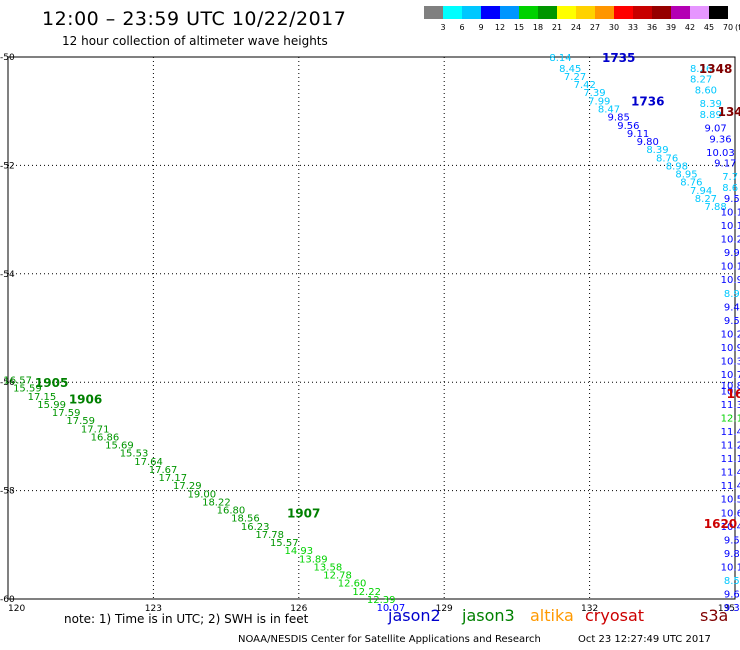  Describe the element at coordinates (570, 69) in the screenshot. I see `wave-height-value: 8.45` at that location.